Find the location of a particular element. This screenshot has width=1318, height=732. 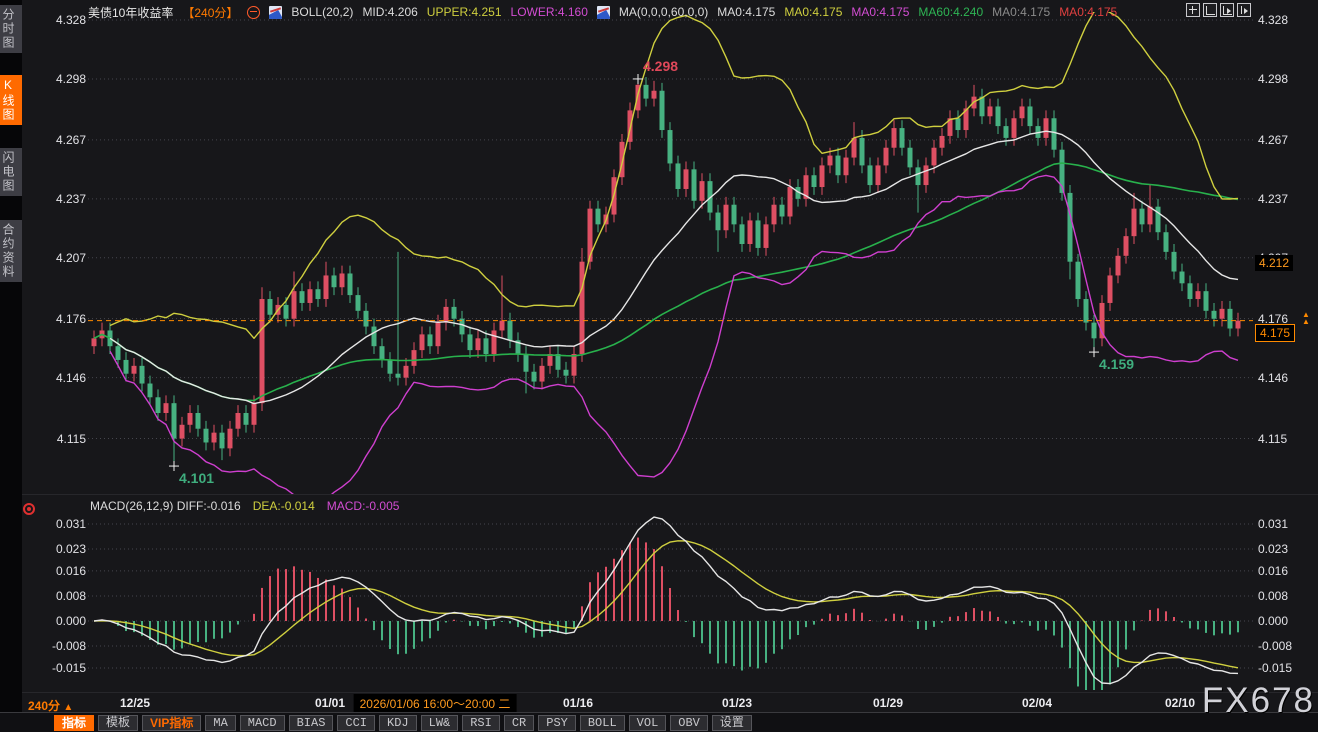

toolbar-button-14: OBV is located at coordinates (689, 722).